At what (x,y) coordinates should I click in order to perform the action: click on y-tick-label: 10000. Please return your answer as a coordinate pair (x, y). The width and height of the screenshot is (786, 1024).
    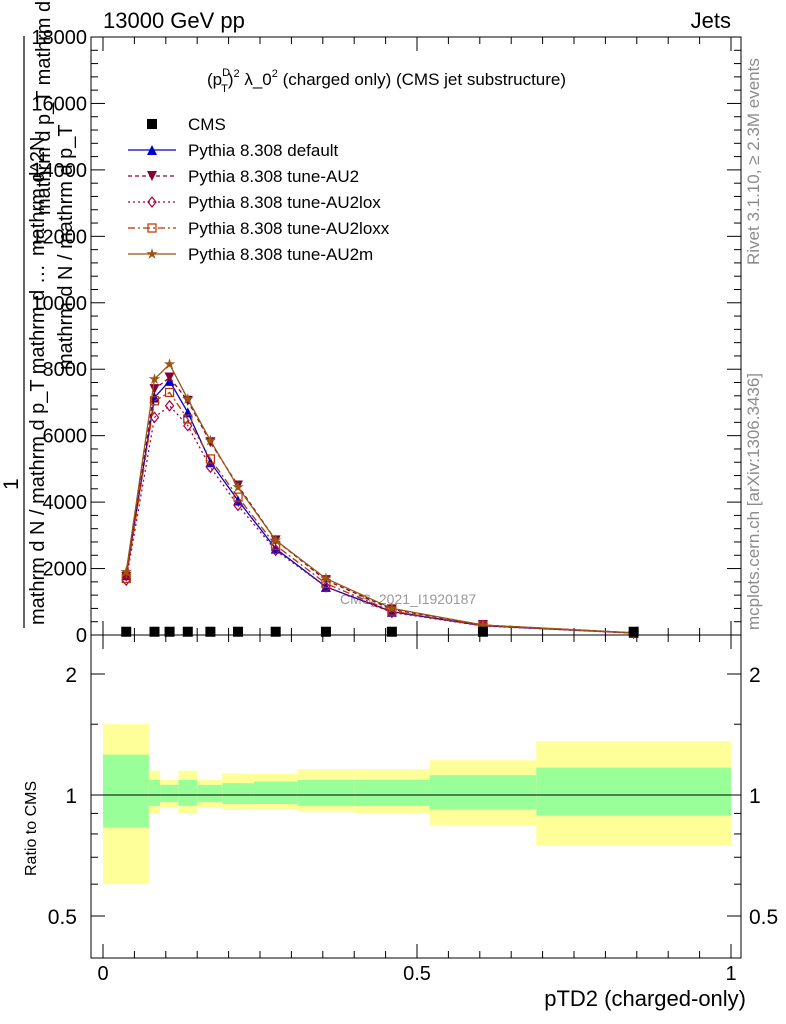
    Looking at the image, I should click on (59, 304).